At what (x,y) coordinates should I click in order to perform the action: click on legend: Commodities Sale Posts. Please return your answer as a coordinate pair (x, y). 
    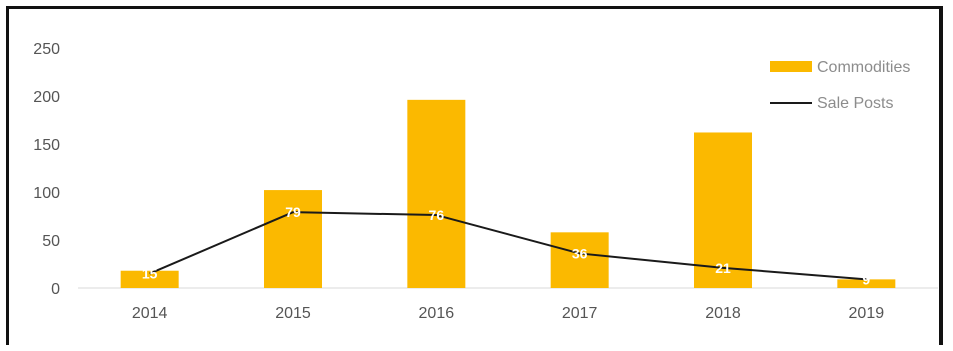
    Looking at the image, I should click on (840, 85).